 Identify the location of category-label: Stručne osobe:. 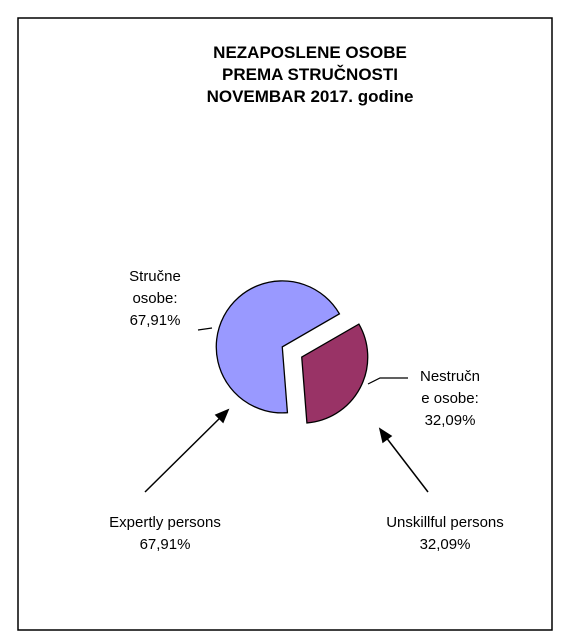
(155, 287).